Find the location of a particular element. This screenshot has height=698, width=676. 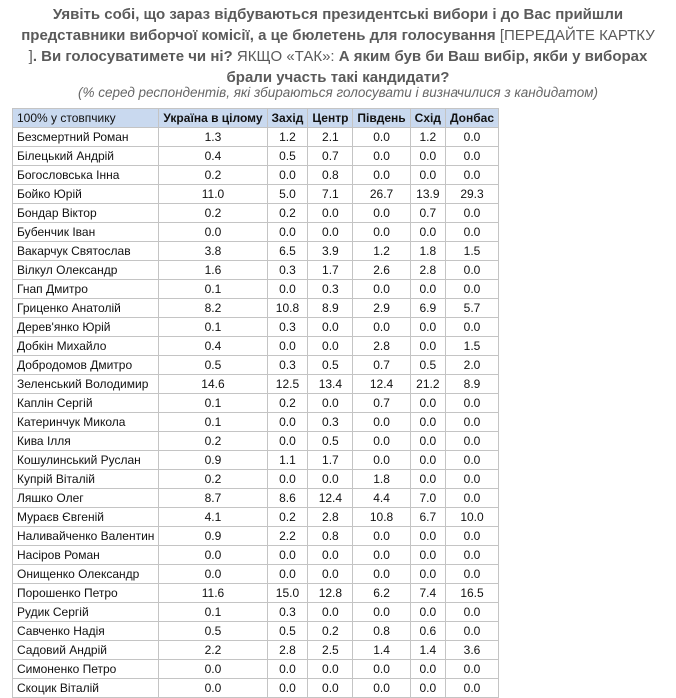

table-row: Добродомов Дмитро 0.5 0.3 0.5 0.7 0.5 2.0 is located at coordinates (255, 365).